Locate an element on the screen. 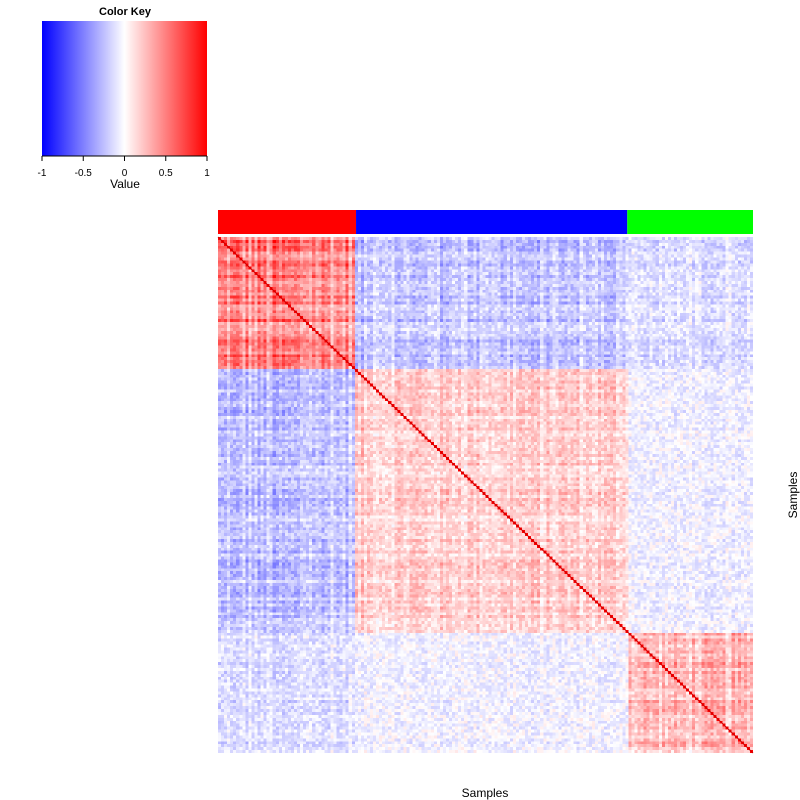 The image size is (800, 800). color-key-title: Color Key is located at coordinates (125, 12).